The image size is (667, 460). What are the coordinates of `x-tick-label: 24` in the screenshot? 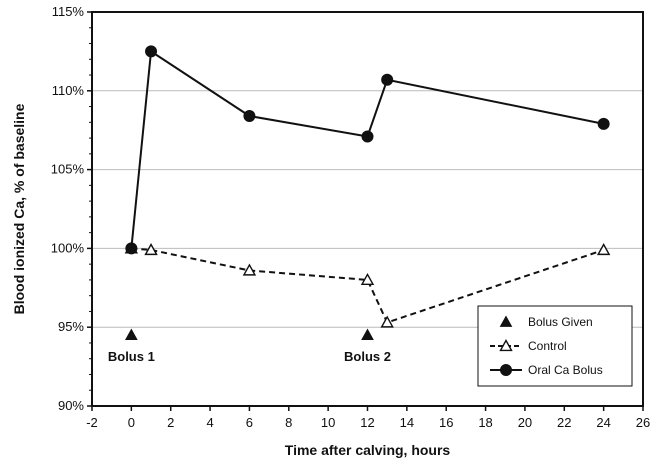 It's located at (603, 422).